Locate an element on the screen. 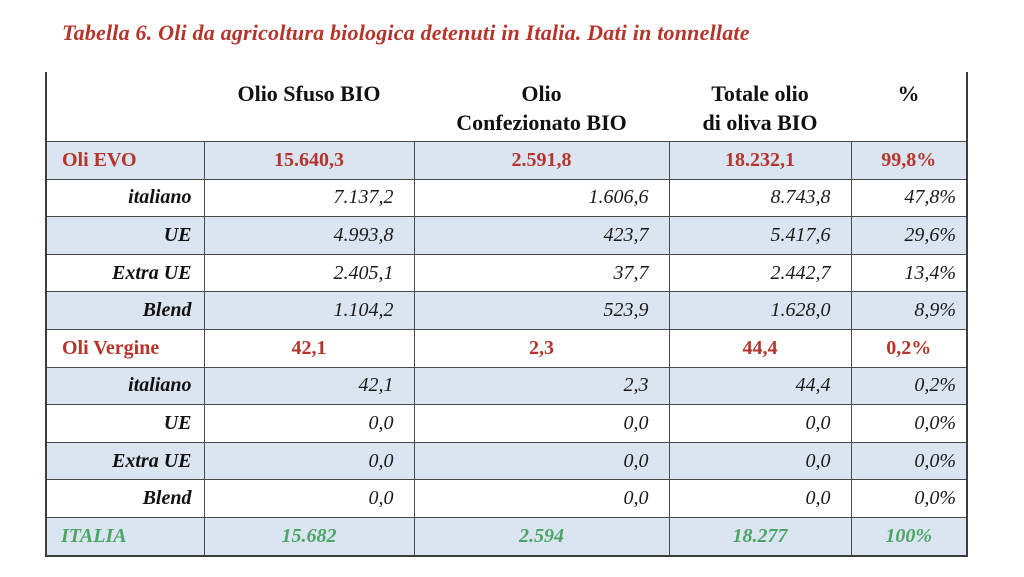  percent-cell: 13,4% is located at coordinates (909, 273).